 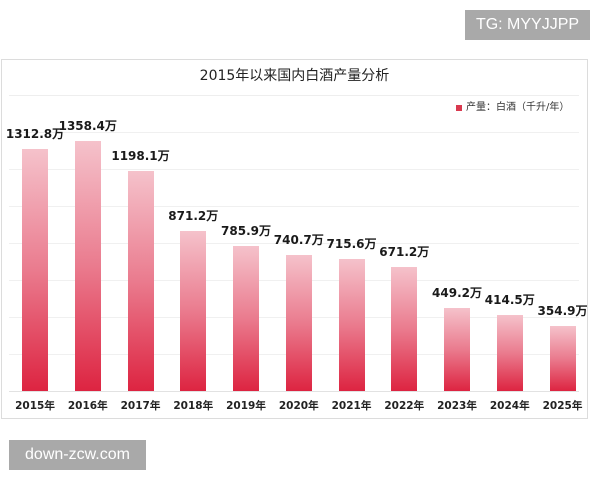 What do you see at coordinates (509, 406) in the screenshot?
I see `x-tick-label: 2024年` at bounding box center [509, 406].